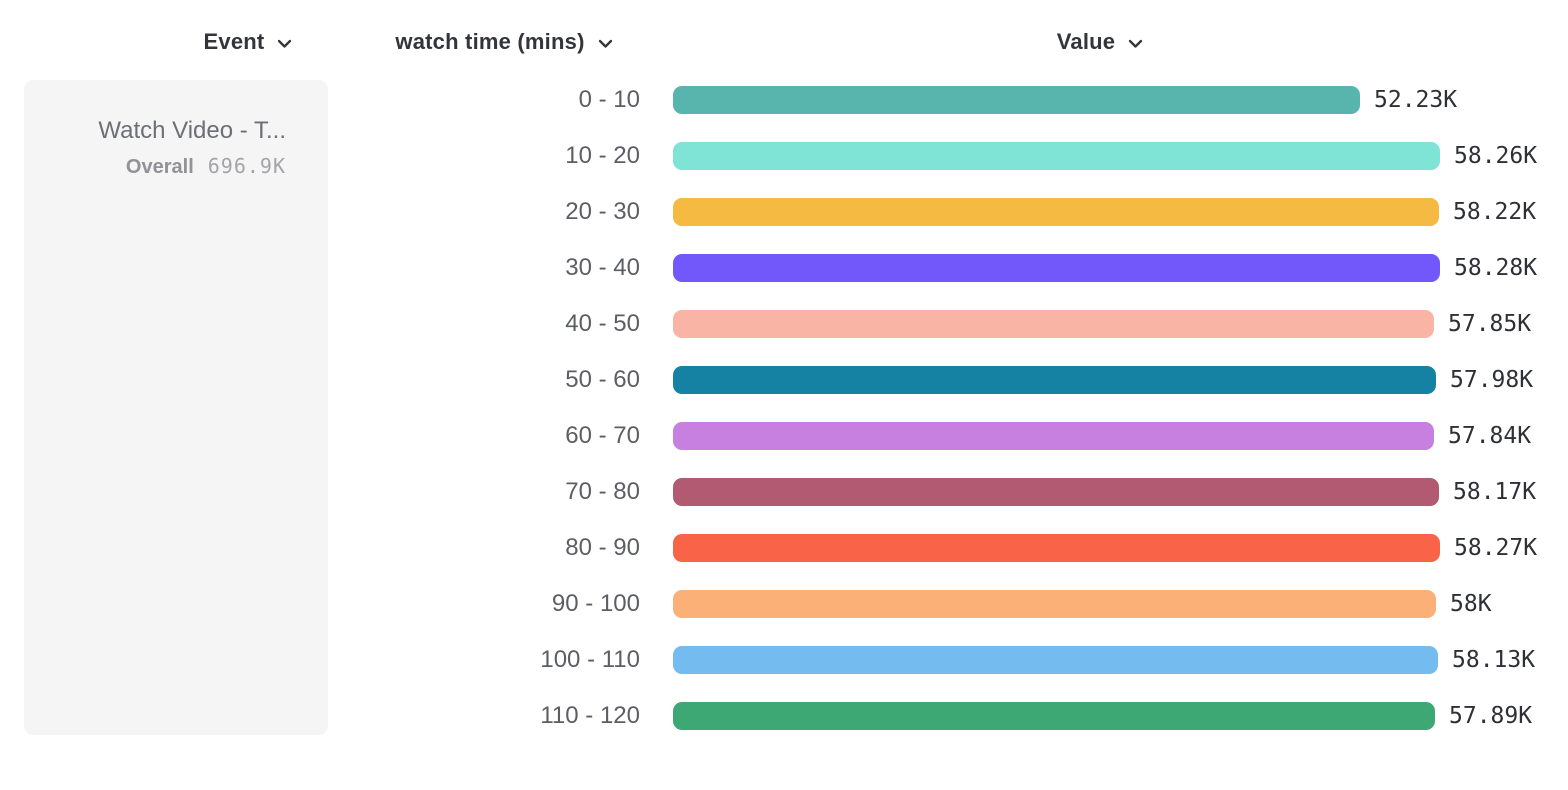 The height and width of the screenshot is (790, 1568). I want to click on bucket-label: 30 - 40, so click(602, 267).